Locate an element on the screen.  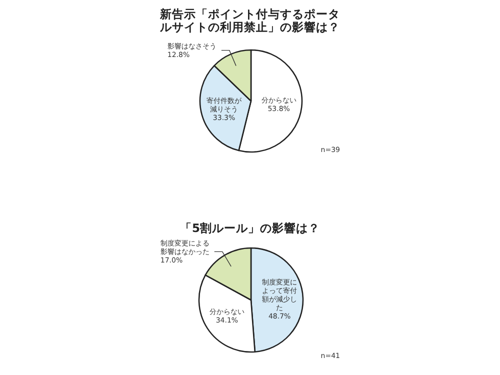
chart-title: 「5割ルール」の影響は？ is located at coordinates (250, 228).